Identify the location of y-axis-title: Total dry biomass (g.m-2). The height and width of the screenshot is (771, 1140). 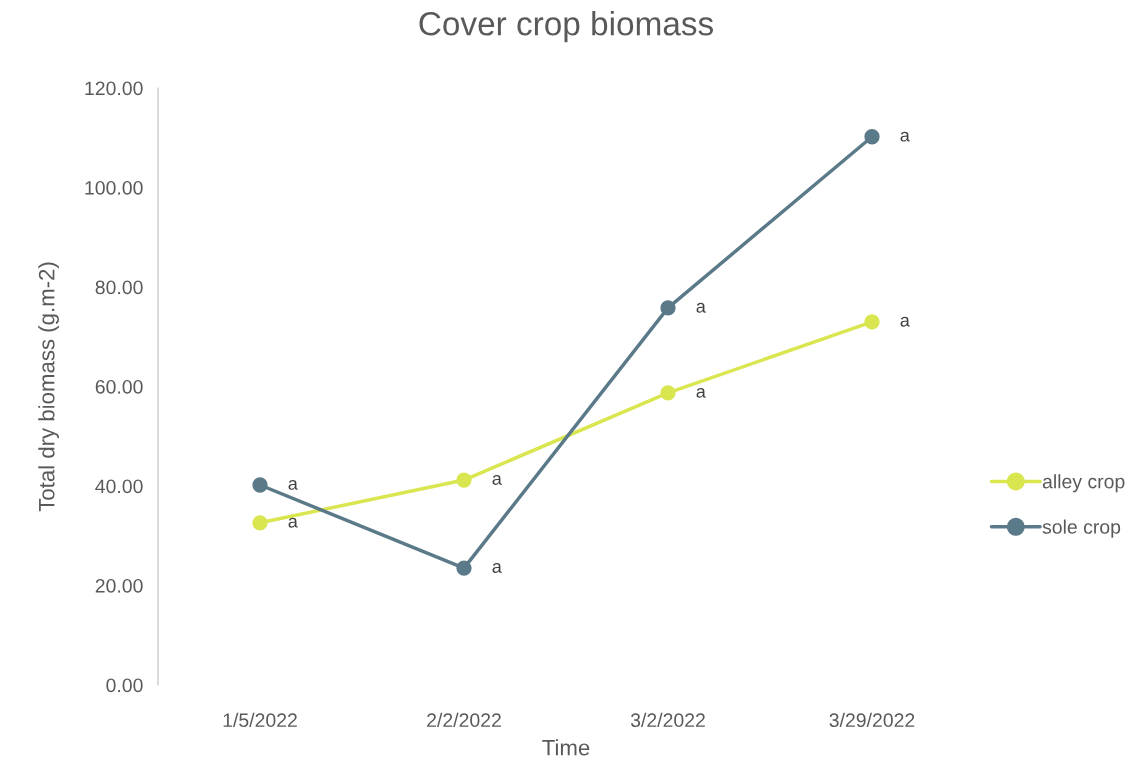
(48, 387).